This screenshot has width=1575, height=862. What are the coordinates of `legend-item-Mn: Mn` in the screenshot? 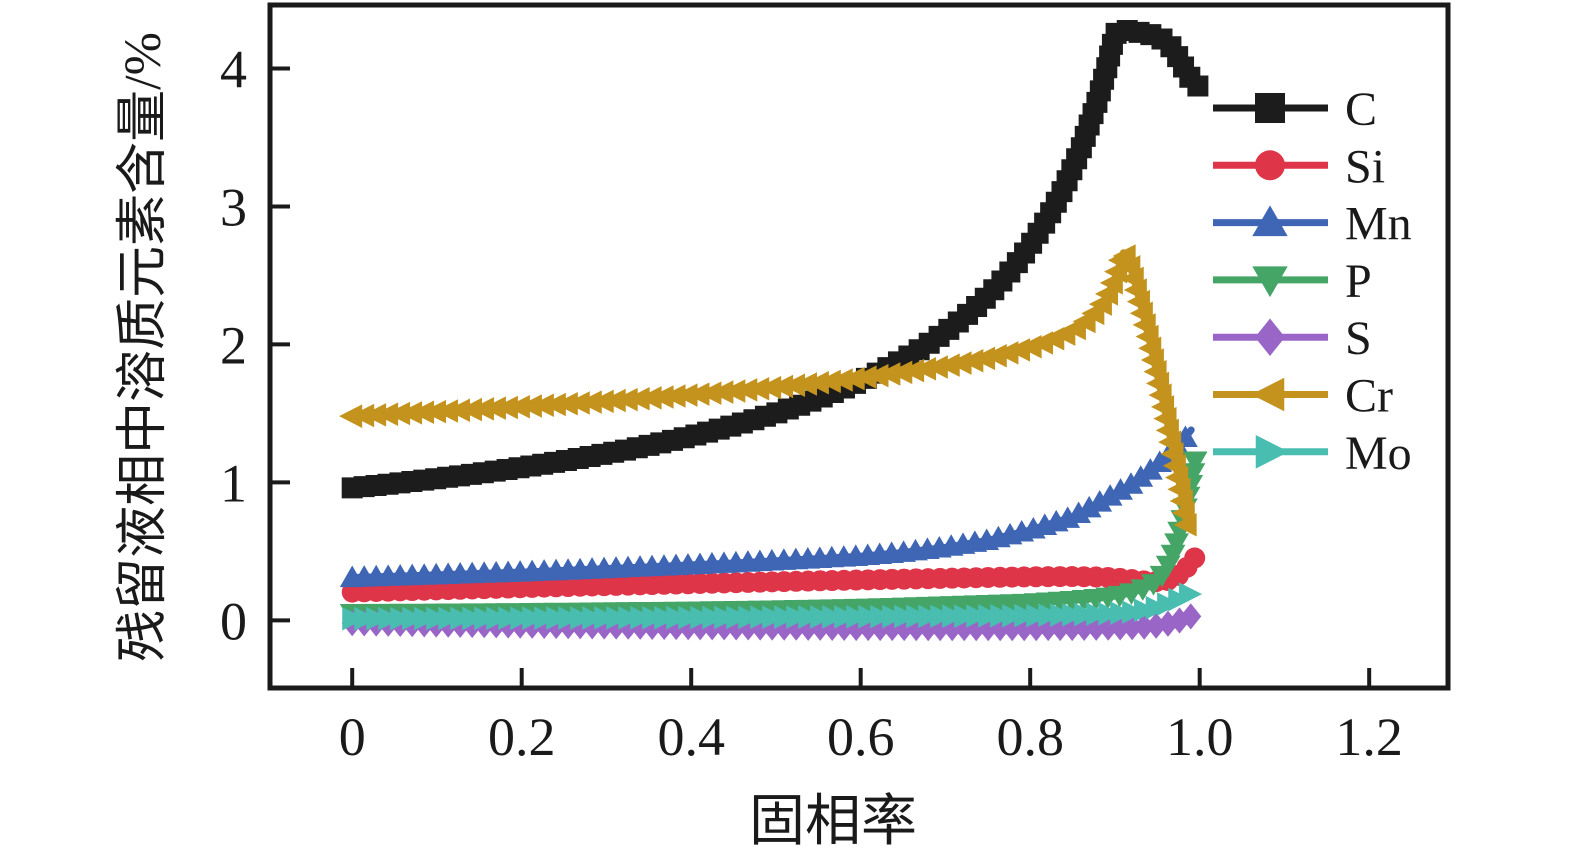 It's located at (1312, 224).